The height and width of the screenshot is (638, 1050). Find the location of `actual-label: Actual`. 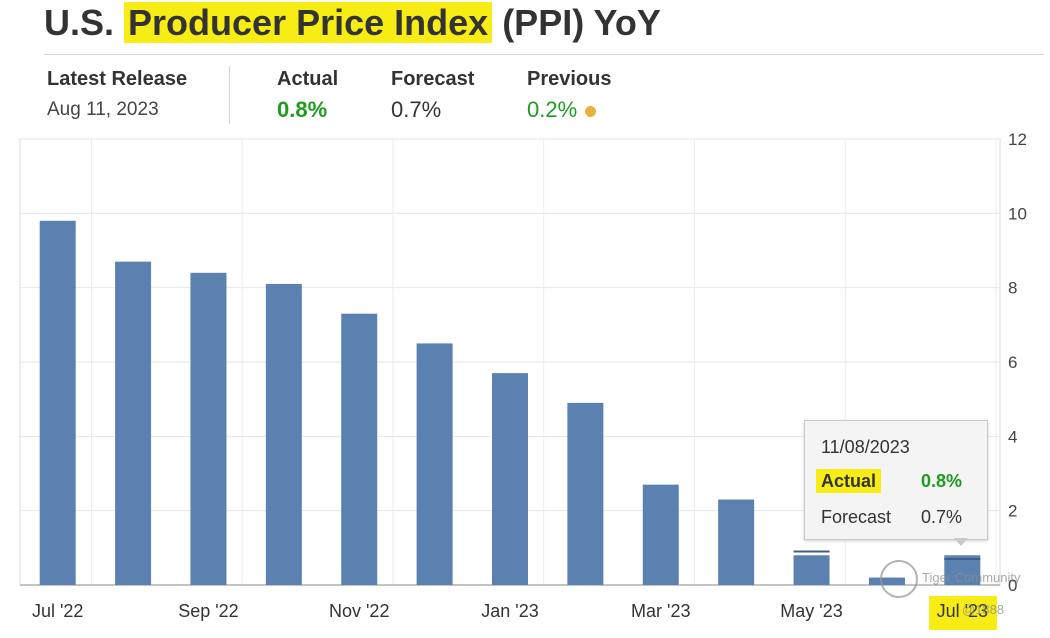

actual-label: Actual is located at coordinates (308, 79).